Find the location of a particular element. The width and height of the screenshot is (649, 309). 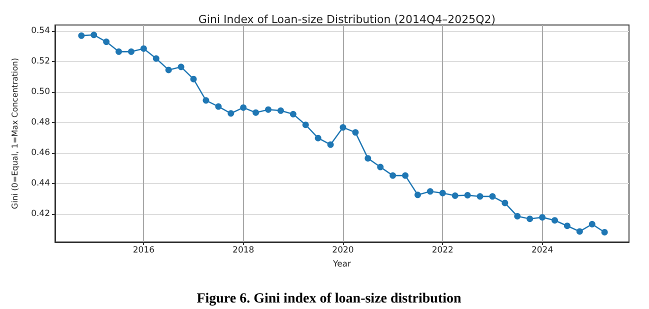

x-tick-label: 2022 is located at coordinates (443, 251).